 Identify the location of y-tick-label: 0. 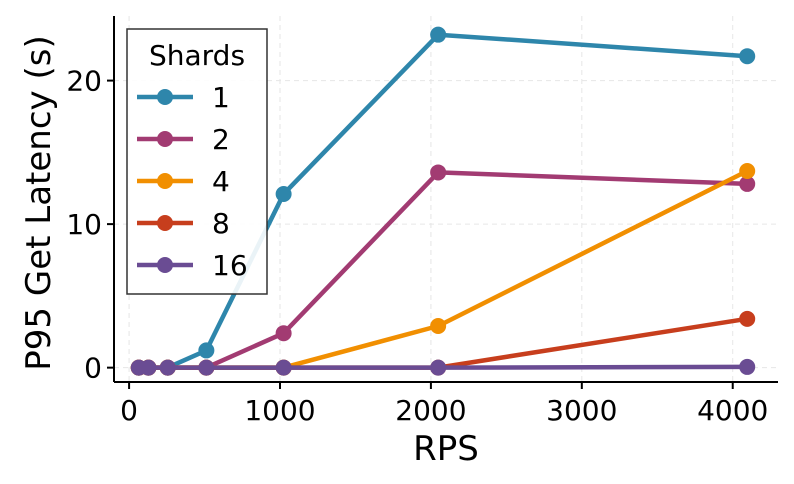
(93, 368).